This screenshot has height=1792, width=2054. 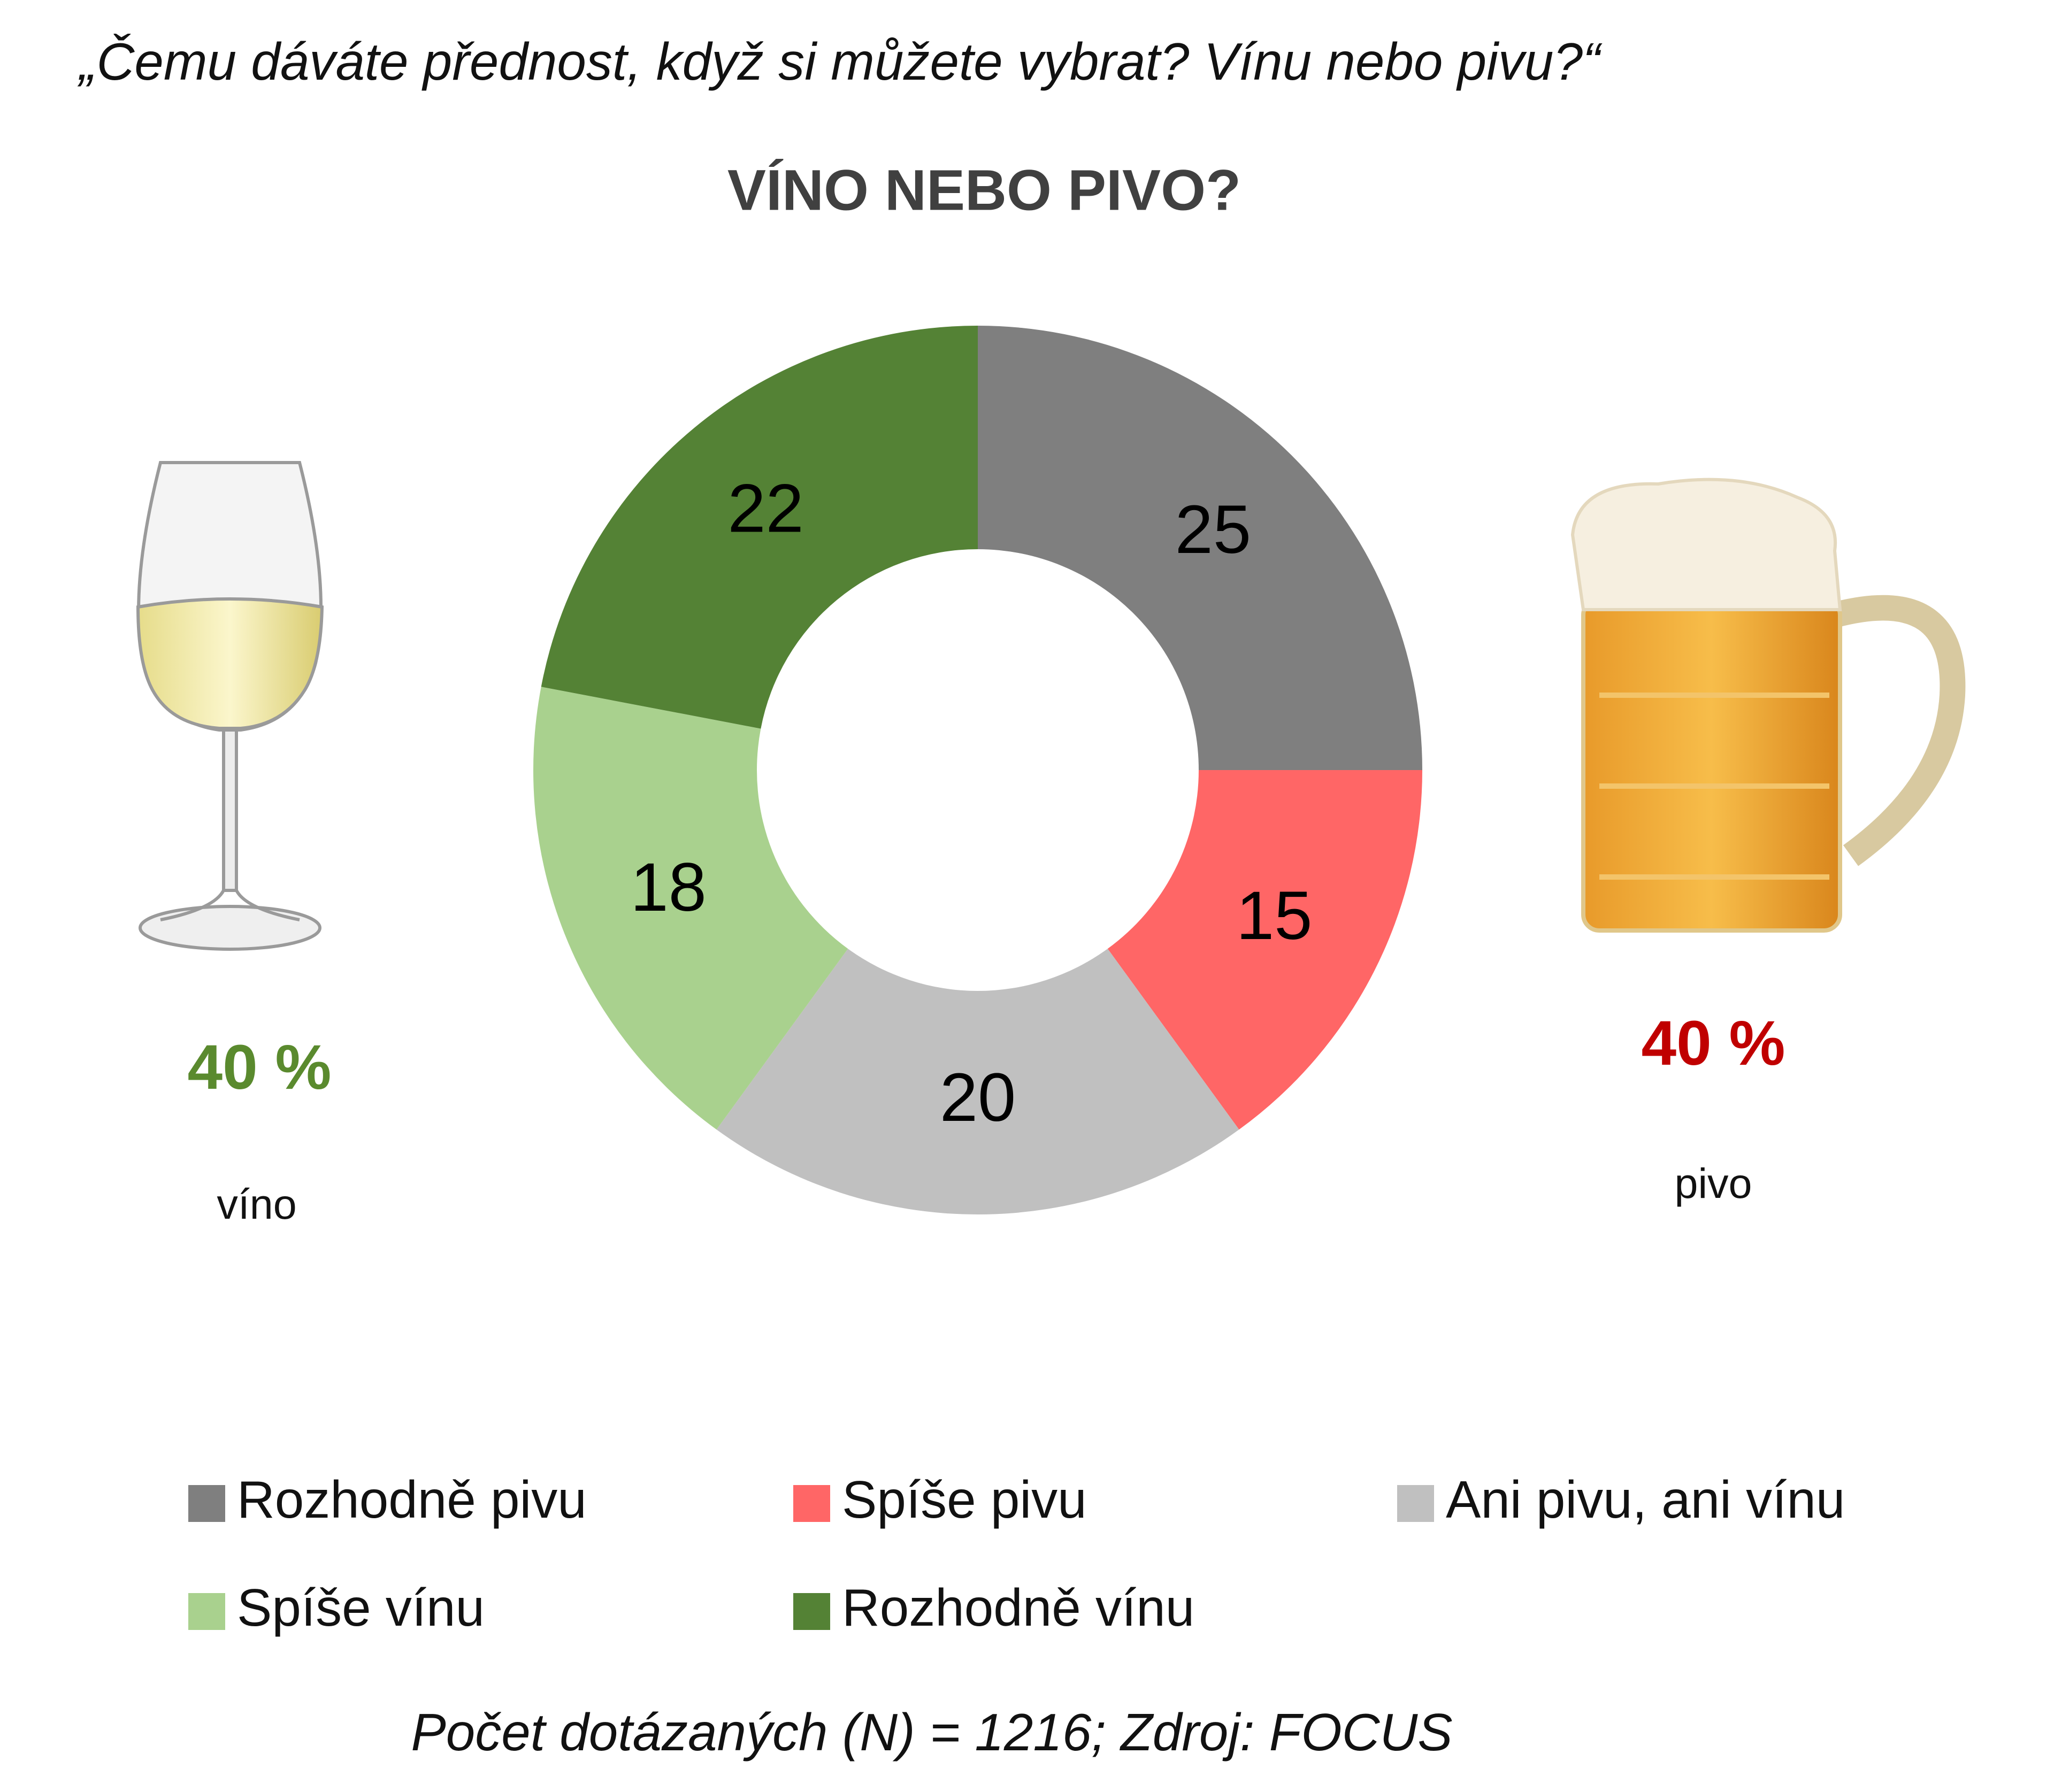 What do you see at coordinates (230, 706) in the screenshot?
I see `wine-glass-icon` at bounding box center [230, 706].